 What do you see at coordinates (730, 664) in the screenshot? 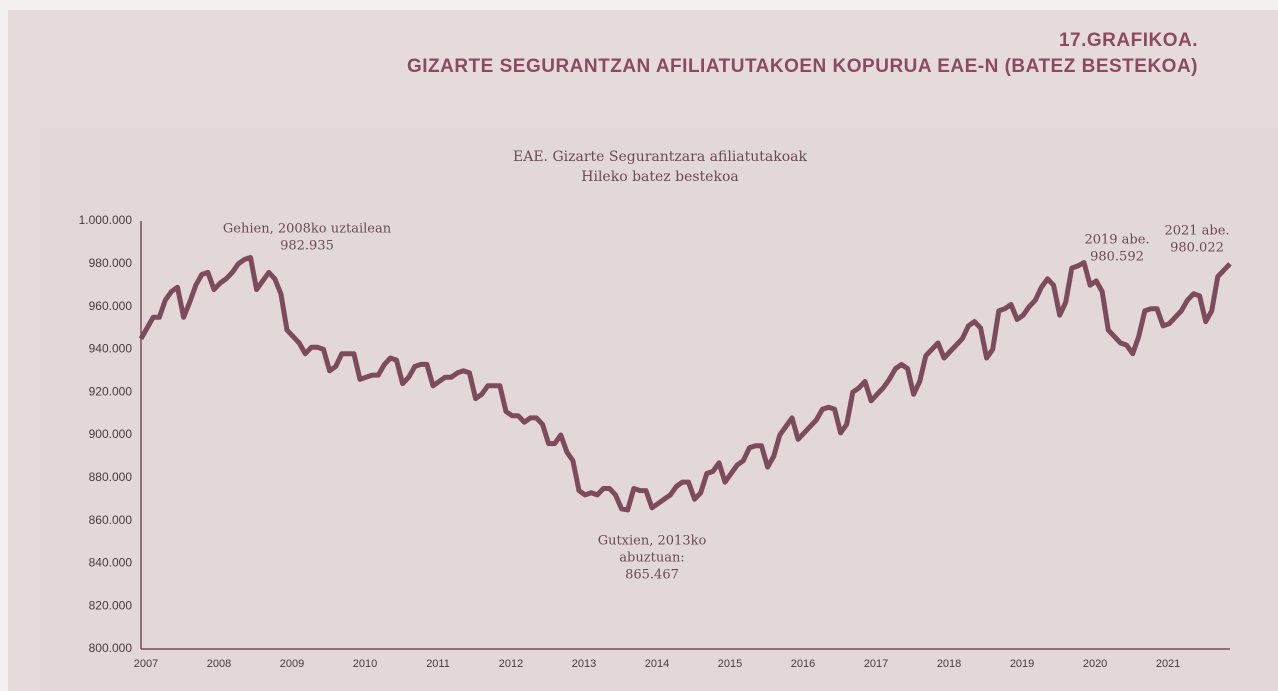
I see `x-tick-label: 2015` at bounding box center [730, 664].